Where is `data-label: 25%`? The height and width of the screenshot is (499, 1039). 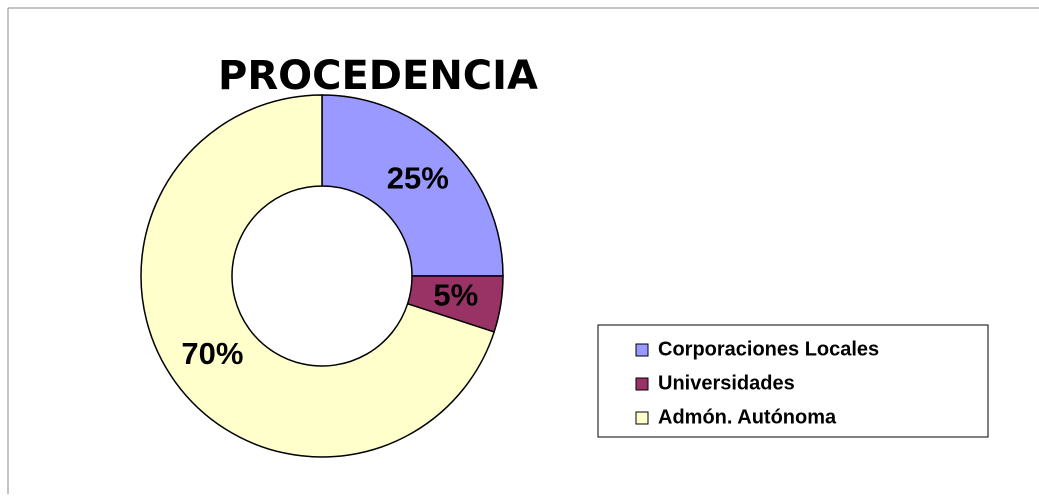
data-label: 25% is located at coordinates (418, 177).